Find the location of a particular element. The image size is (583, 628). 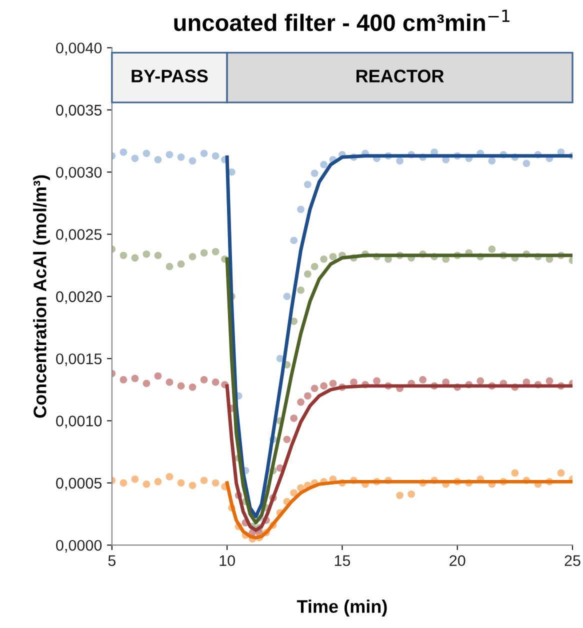

x-tick-label: 20 is located at coordinates (458, 560).